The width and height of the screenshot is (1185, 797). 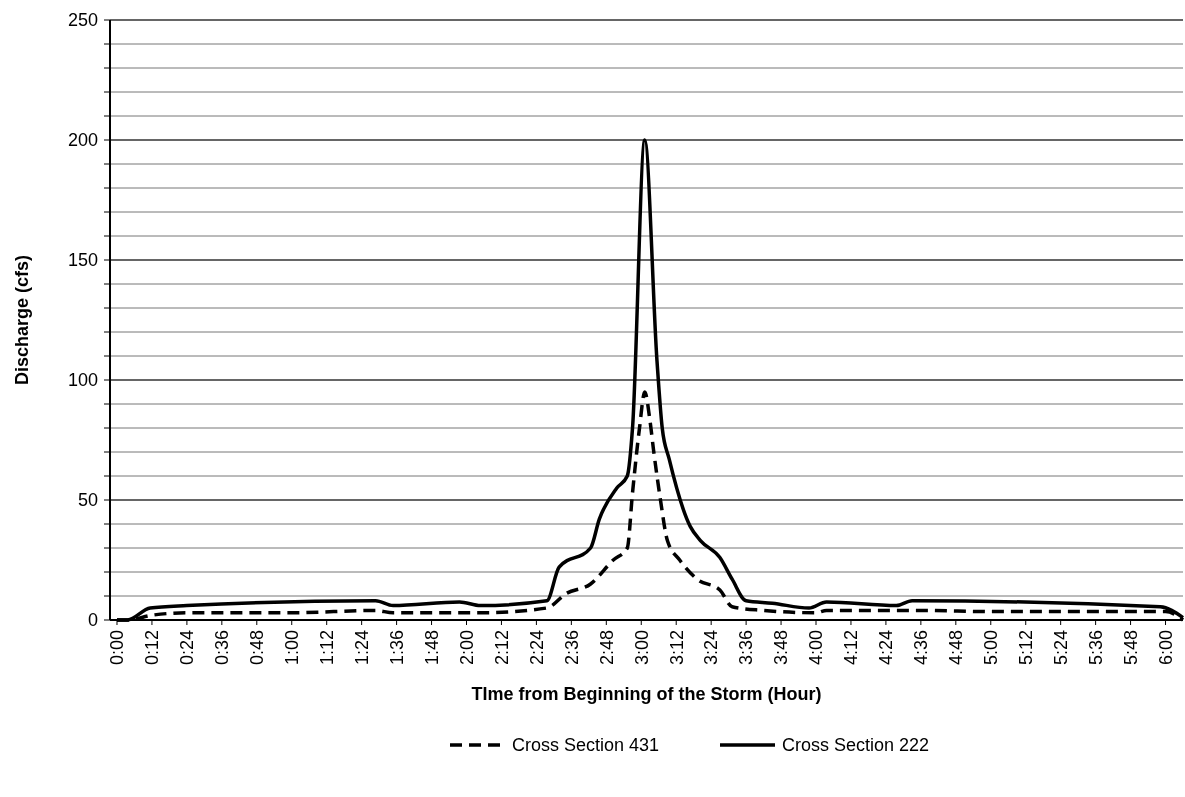 What do you see at coordinates (82, 140) in the screenshot?
I see `y-tick-label: 200` at bounding box center [82, 140].